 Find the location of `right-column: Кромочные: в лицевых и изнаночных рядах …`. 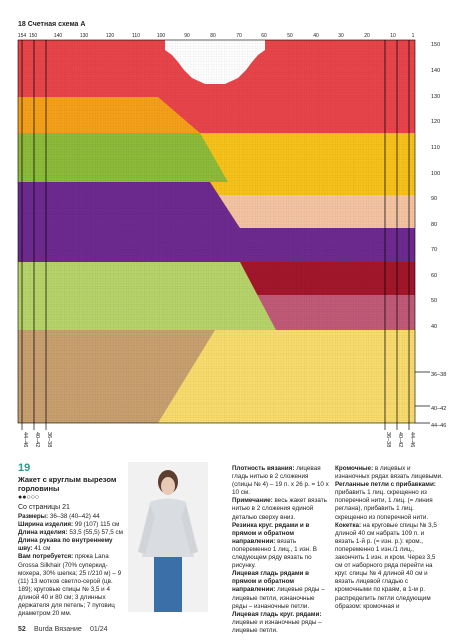

right-column: Кромочные: в лицевых и изнаночных рядах … is located at coordinates (389, 538).